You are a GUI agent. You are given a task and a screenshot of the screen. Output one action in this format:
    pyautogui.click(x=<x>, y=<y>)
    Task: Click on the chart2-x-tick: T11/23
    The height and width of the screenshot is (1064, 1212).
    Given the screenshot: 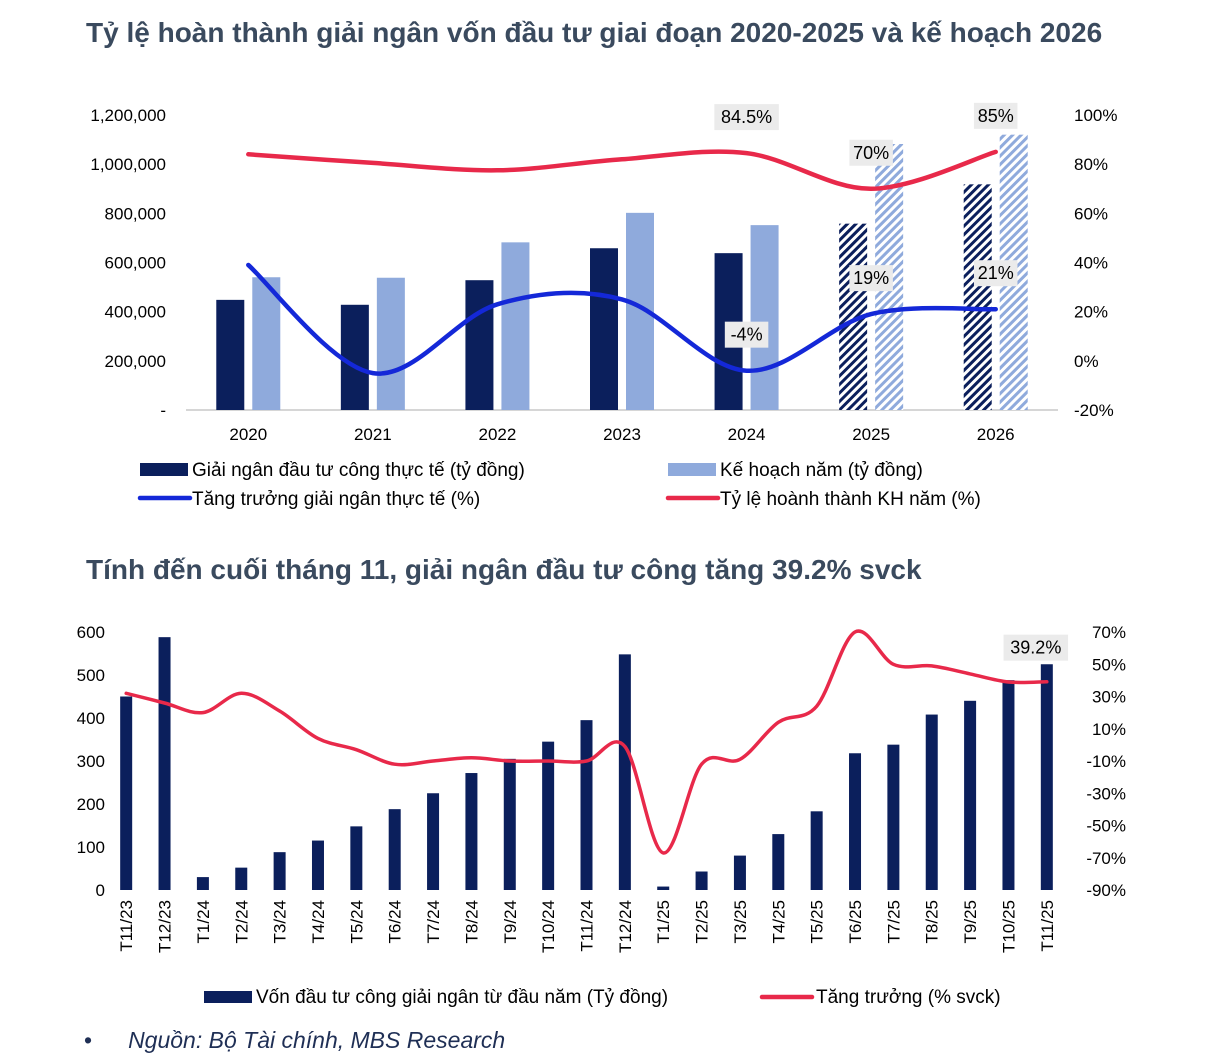 What is the action you would take?
    pyautogui.click(x=126, y=926)
    